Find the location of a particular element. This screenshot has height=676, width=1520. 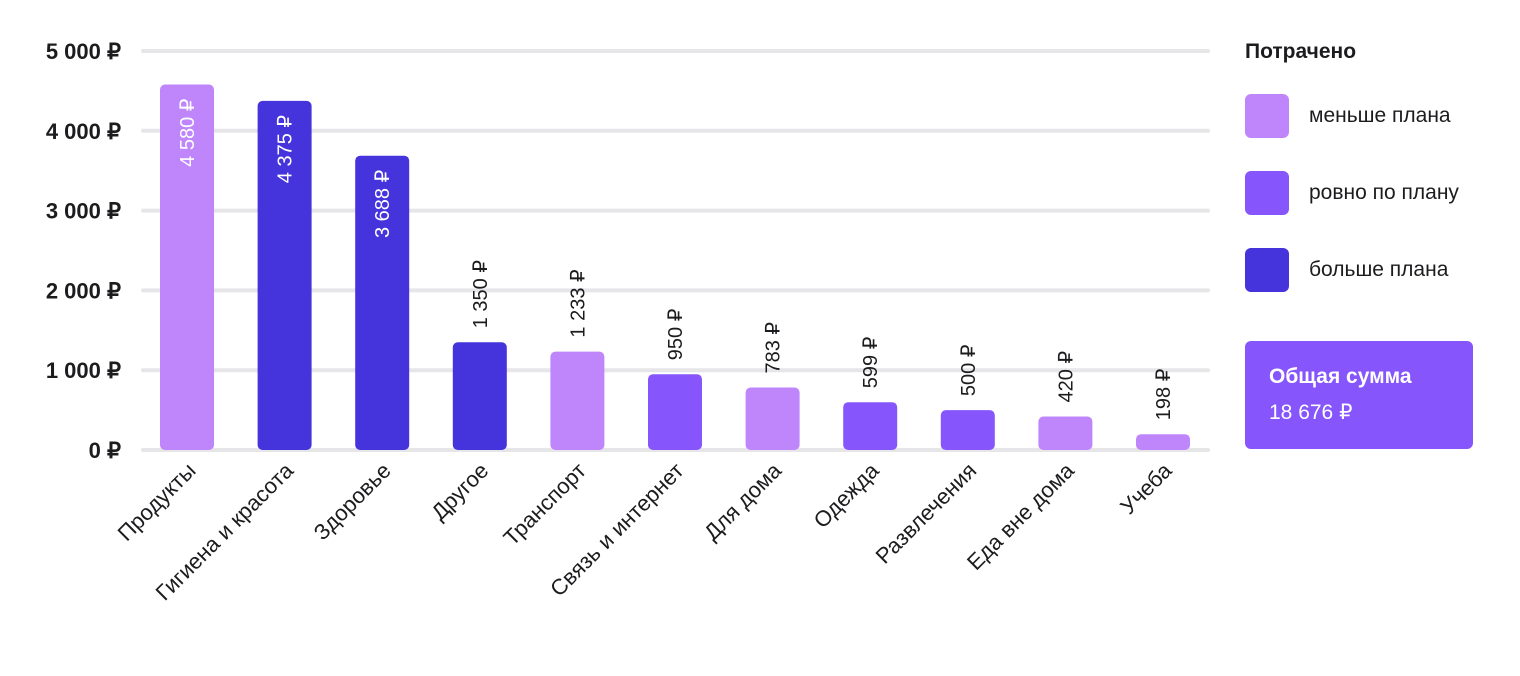

x-tick-label: Для дома is located at coordinates (743, 501).